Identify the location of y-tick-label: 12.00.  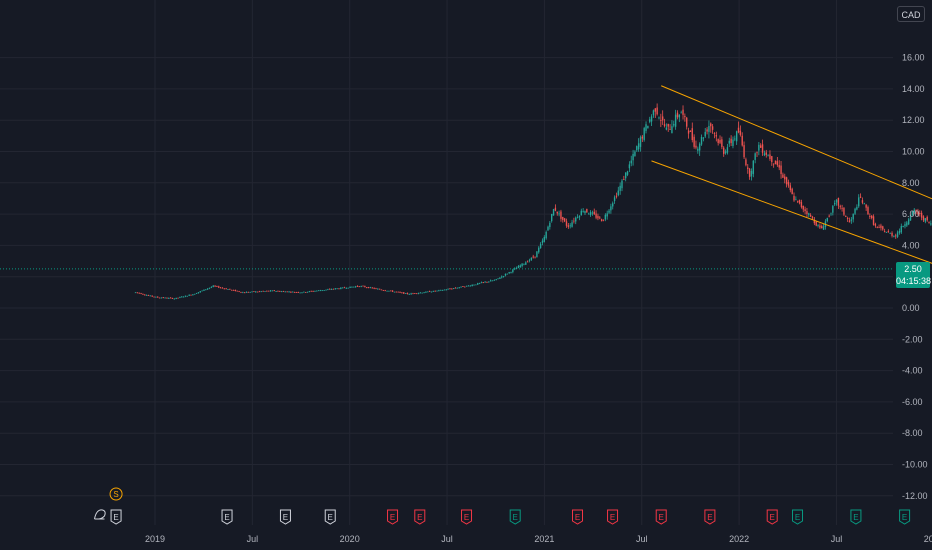
(913, 120).